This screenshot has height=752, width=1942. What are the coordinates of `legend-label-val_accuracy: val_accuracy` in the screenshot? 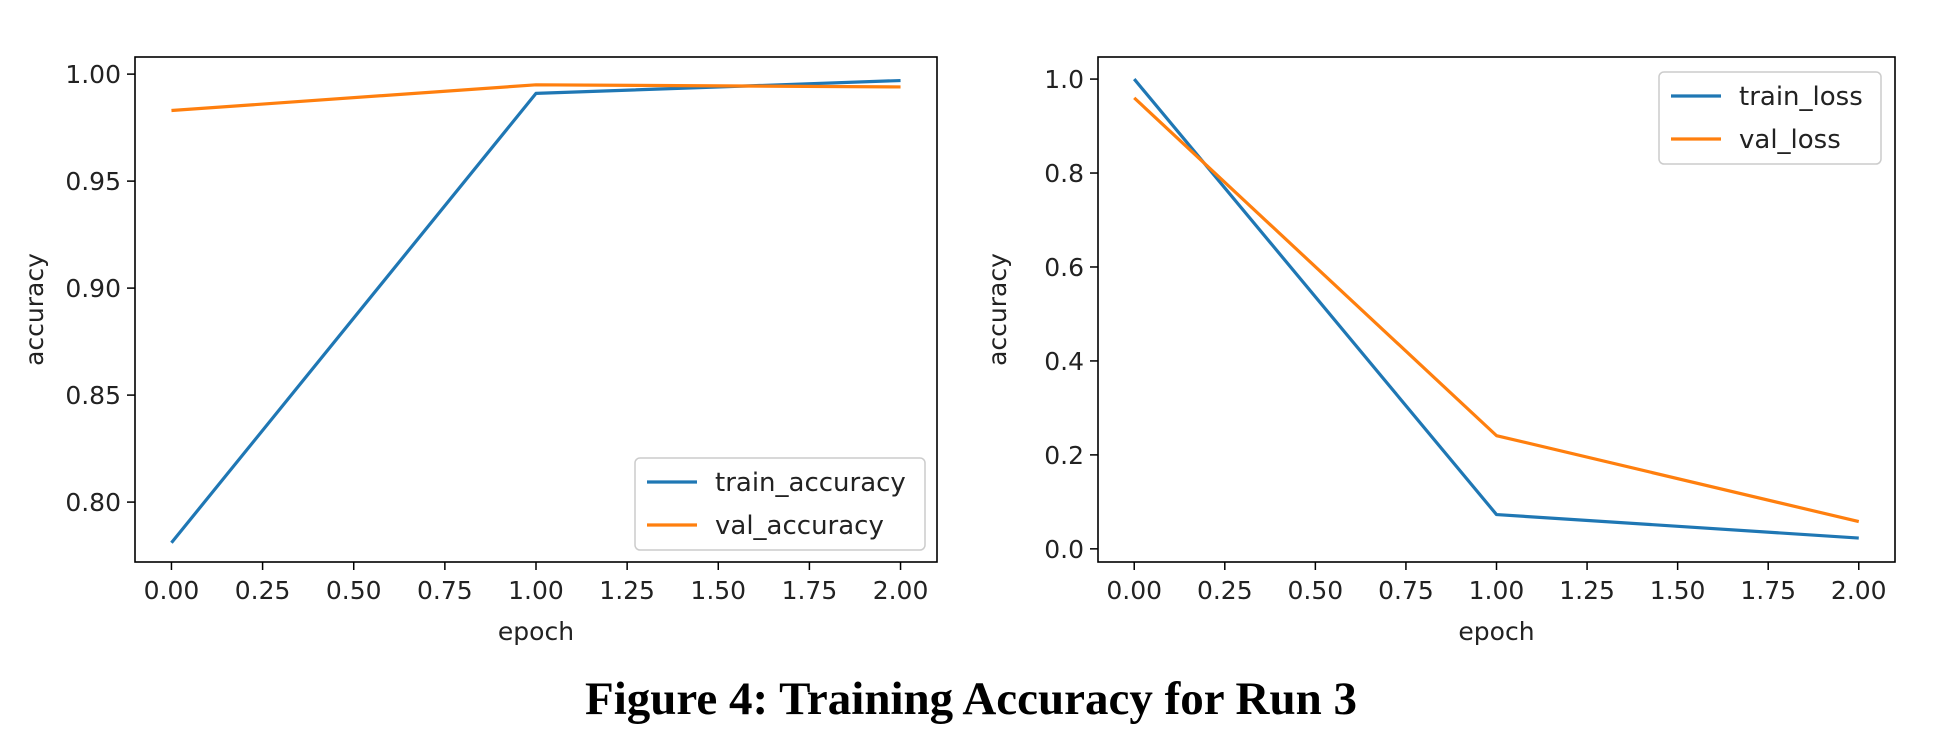 It's located at (799, 526).